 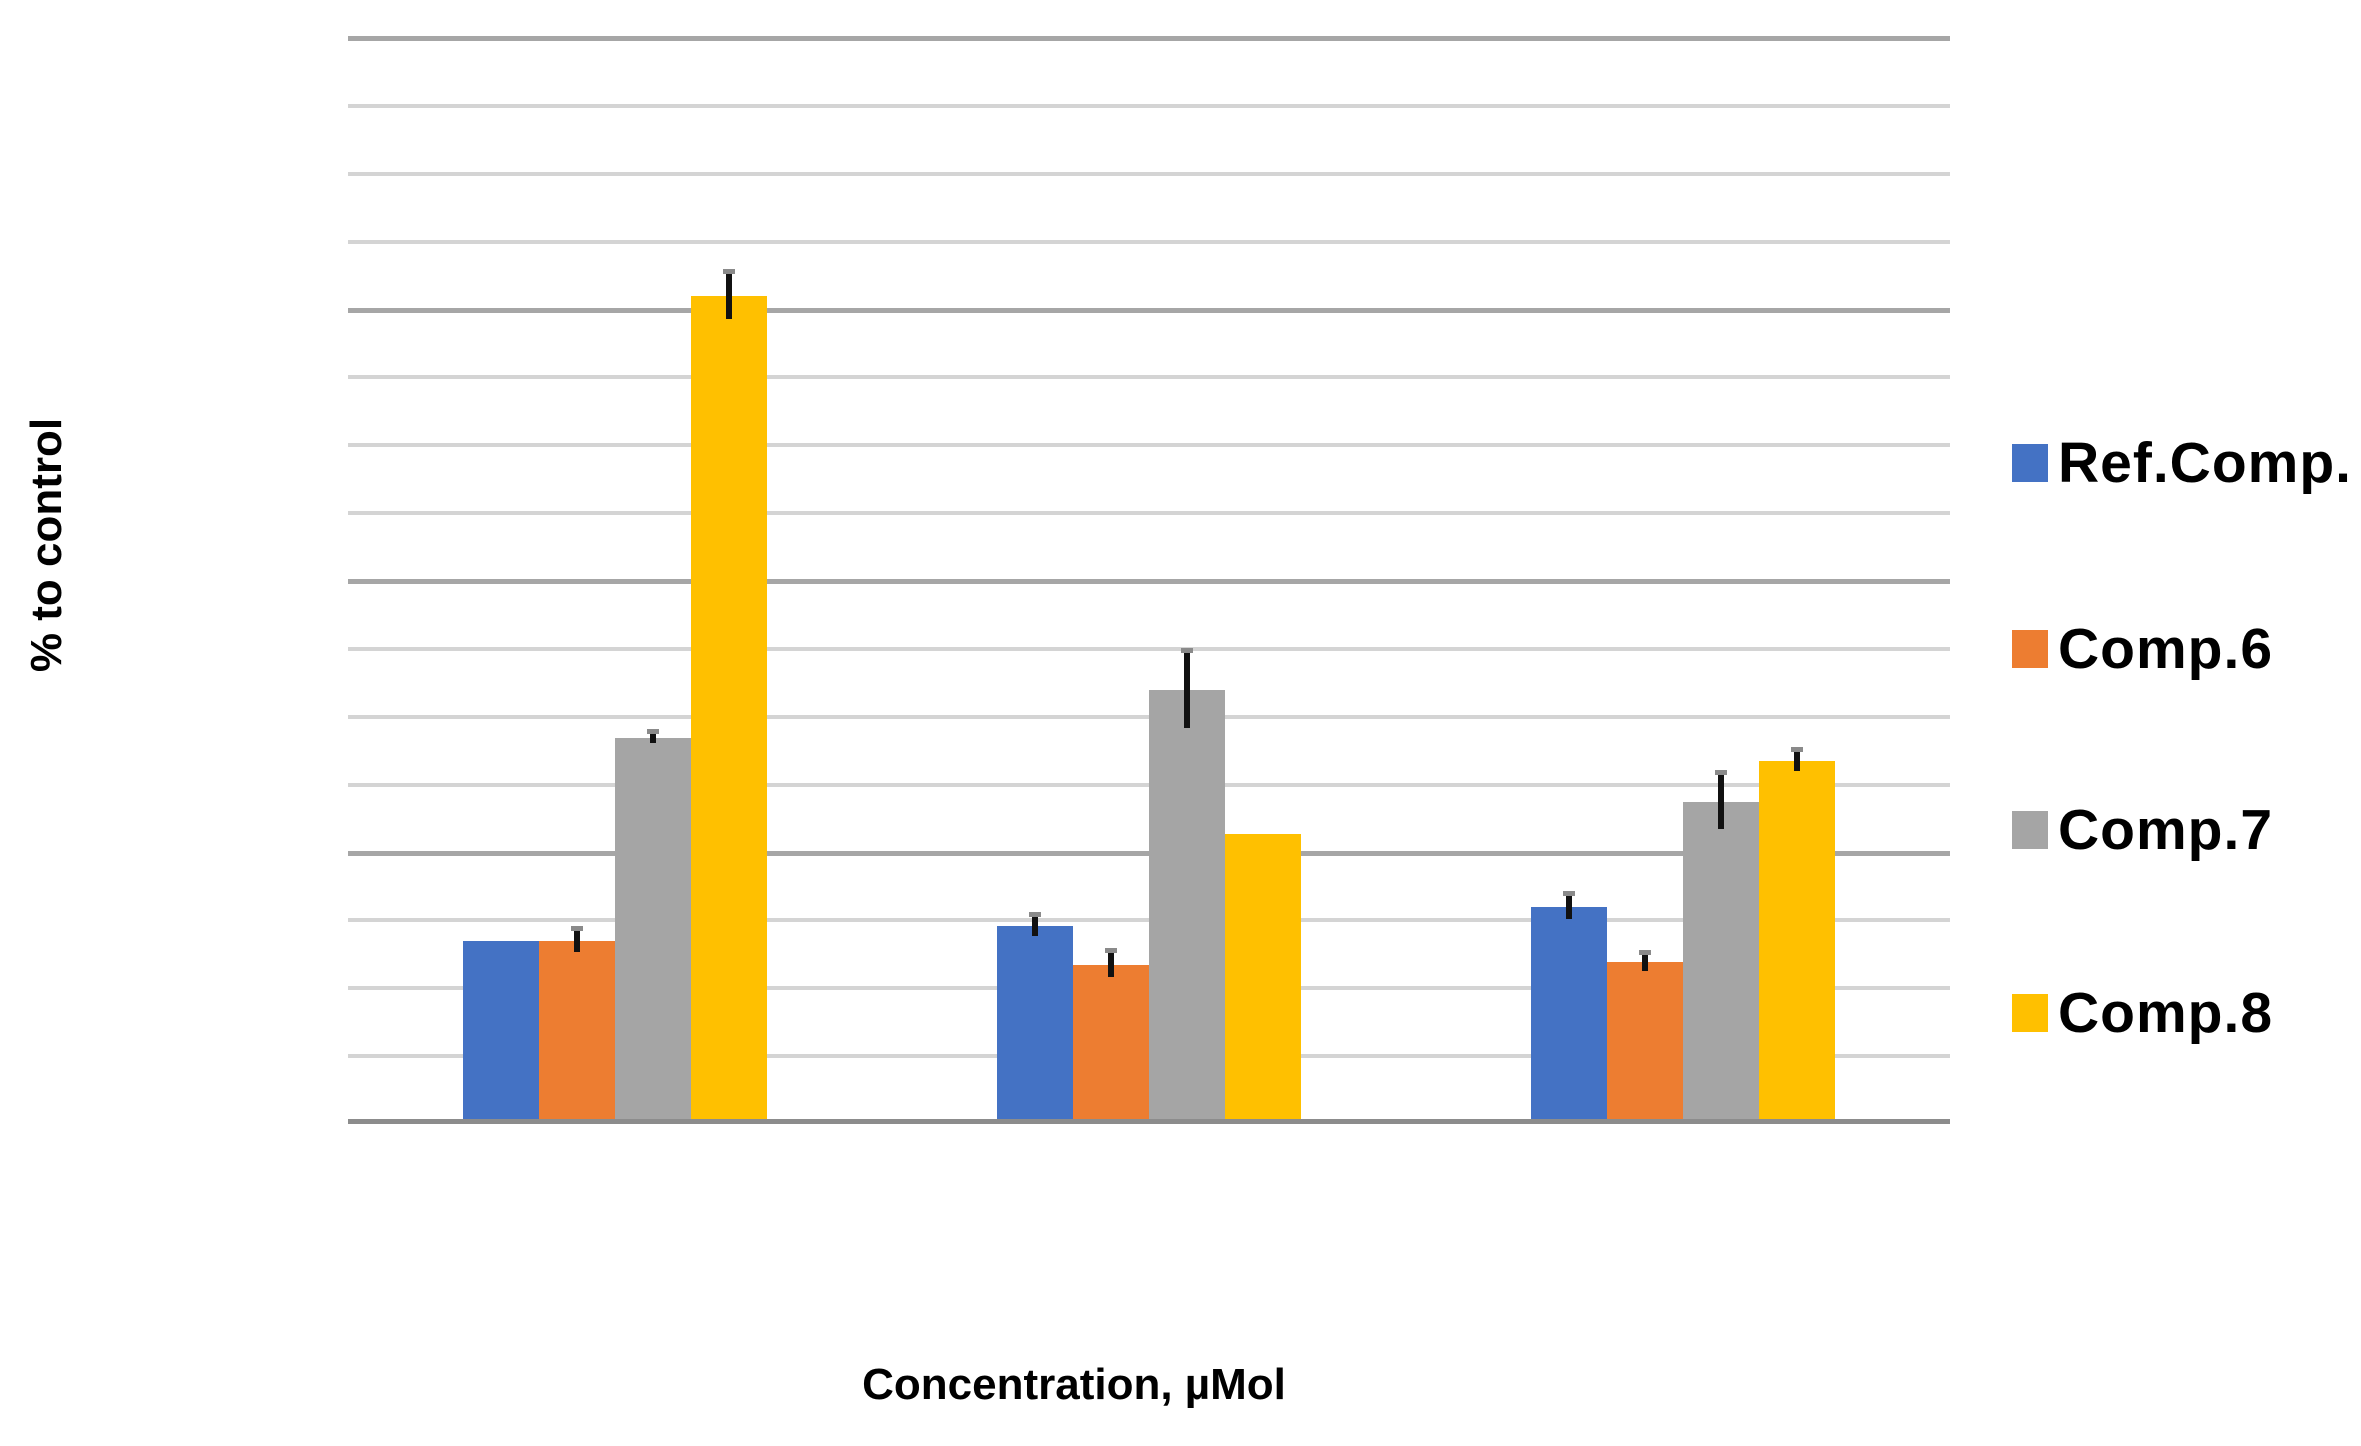 I want to click on x-axis-line, so click(x=1149, y=1121).